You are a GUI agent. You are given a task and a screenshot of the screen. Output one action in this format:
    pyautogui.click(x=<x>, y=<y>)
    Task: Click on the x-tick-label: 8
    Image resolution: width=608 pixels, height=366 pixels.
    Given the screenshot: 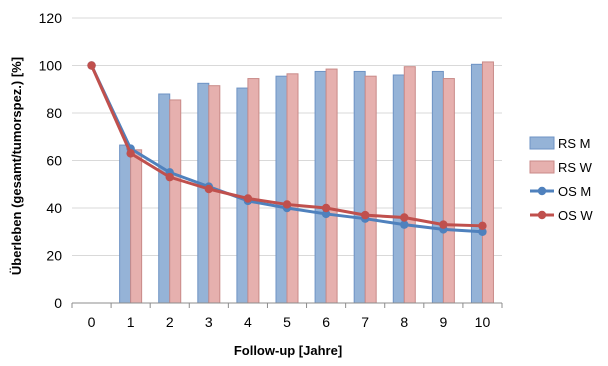 What is the action you would take?
    pyautogui.click(x=404, y=322)
    